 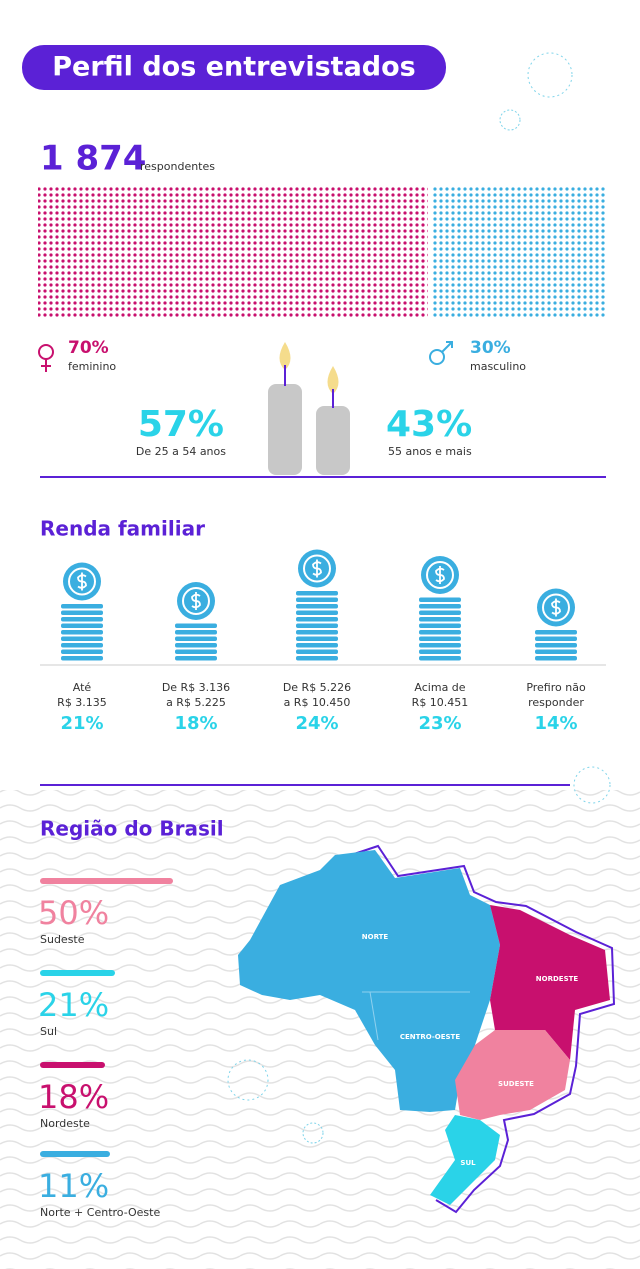 I want to click on respondent-label: respondentes, so click(x=177, y=166).